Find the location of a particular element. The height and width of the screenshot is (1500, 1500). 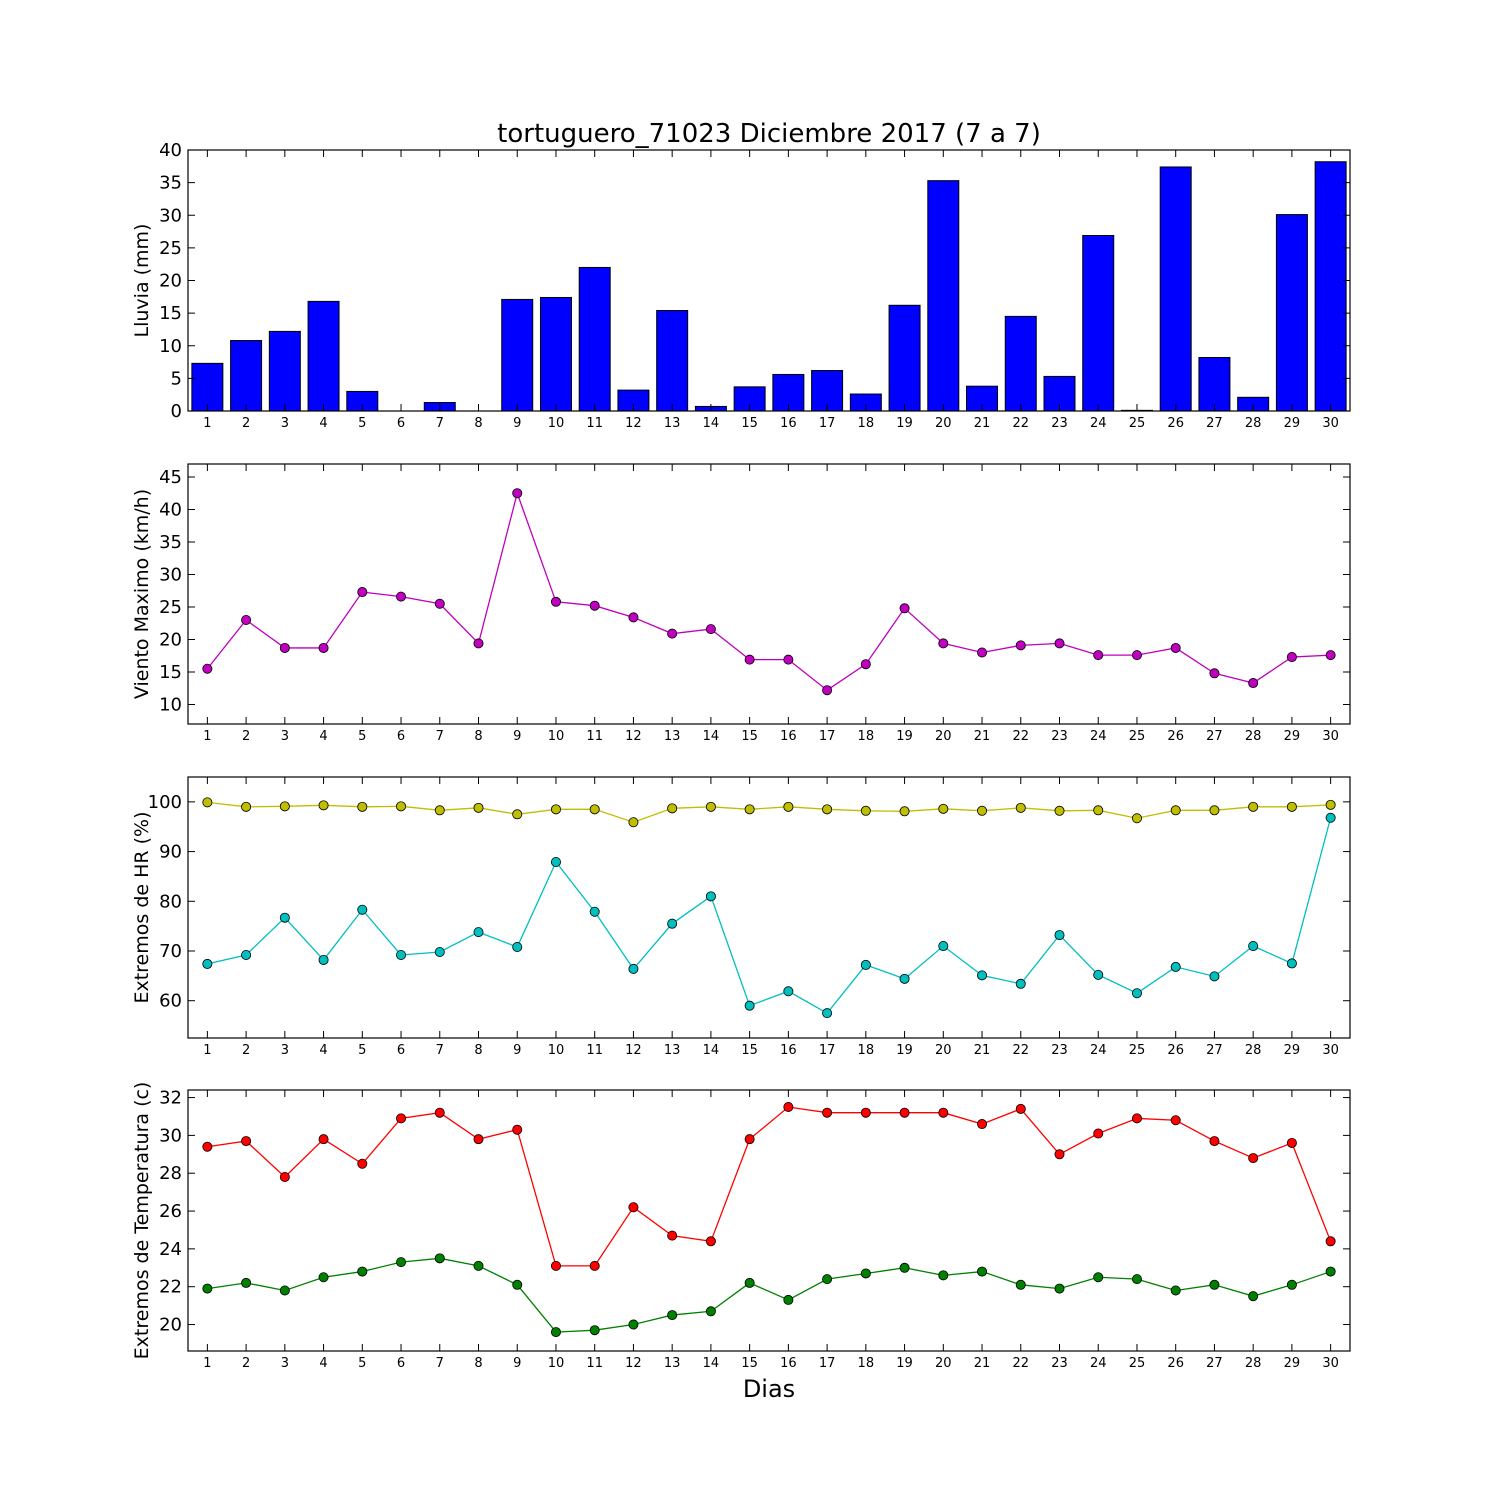

lluvia-xtick-label: 19 is located at coordinates (904, 423).